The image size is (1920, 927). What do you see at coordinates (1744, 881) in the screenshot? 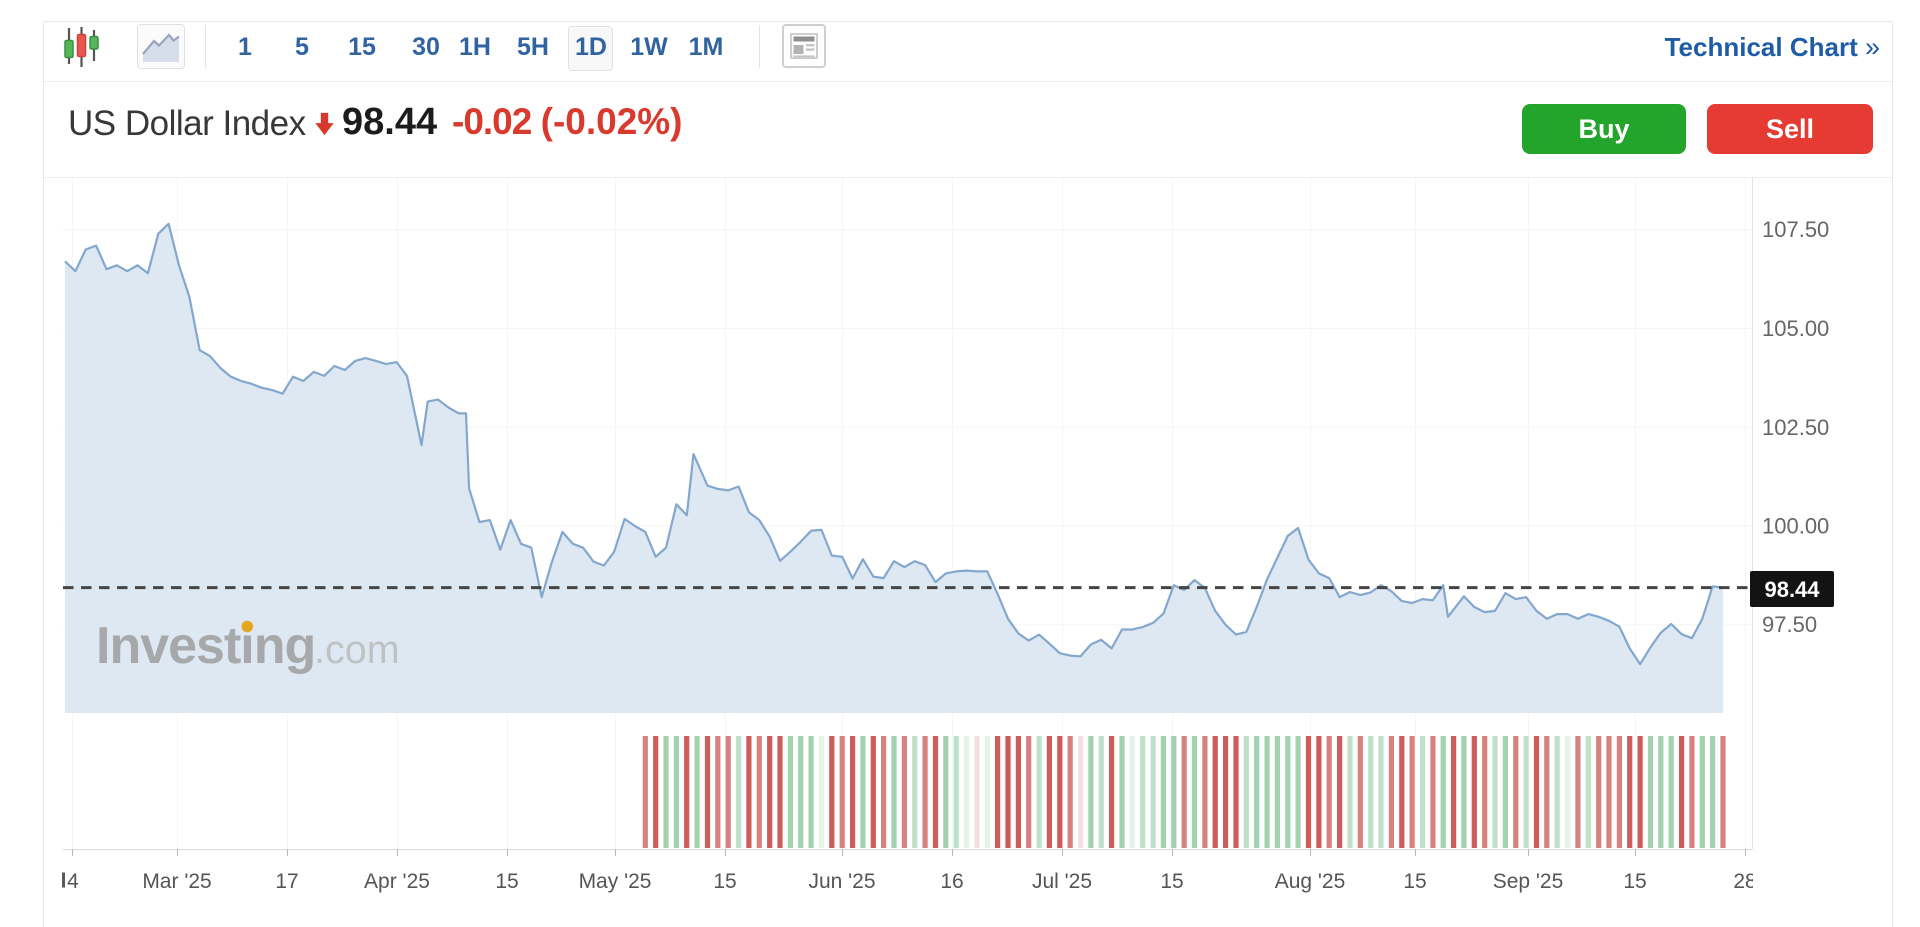
I see `svg-text: 28` at bounding box center [1744, 881].